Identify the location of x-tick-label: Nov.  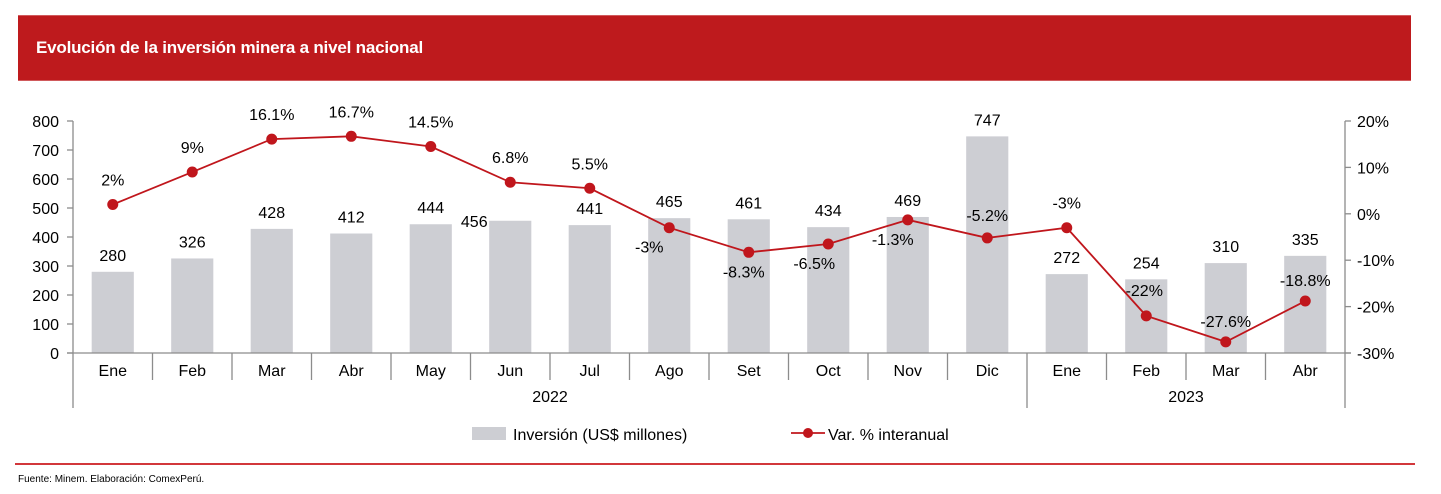
(908, 371).